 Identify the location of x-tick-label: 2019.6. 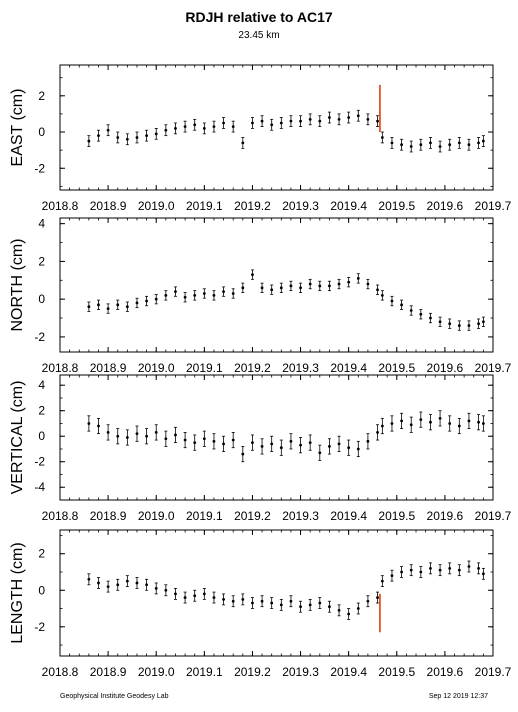
(445, 206).